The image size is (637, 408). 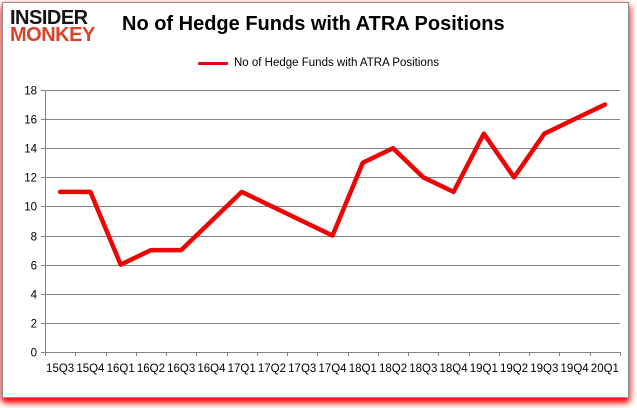 I want to click on chart-legend: No of Hedge Funds with ATRA Positions, so click(x=318, y=63).